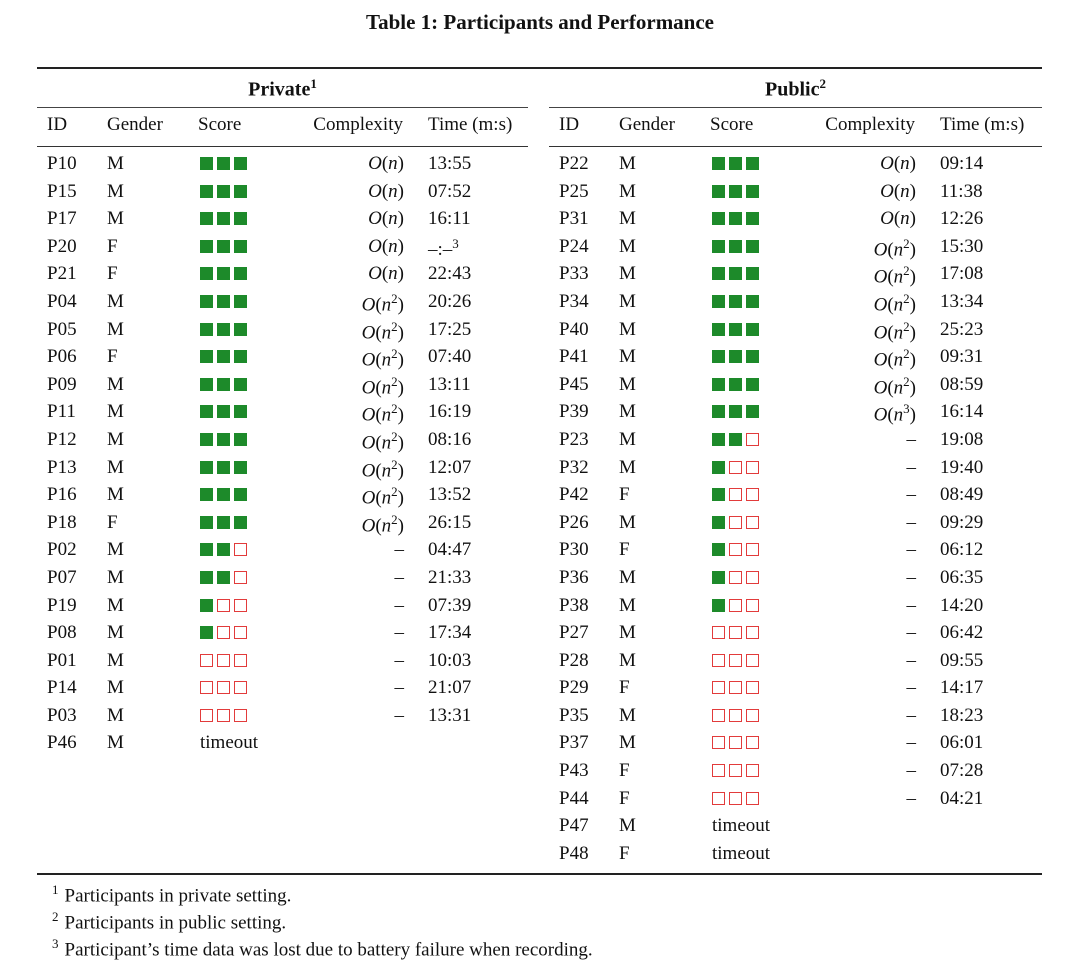 This screenshot has height=964, width=1080. Describe the element at coordinates (470, 124) in the screenshot. I see `column-header: Time (m:s)` at that location.